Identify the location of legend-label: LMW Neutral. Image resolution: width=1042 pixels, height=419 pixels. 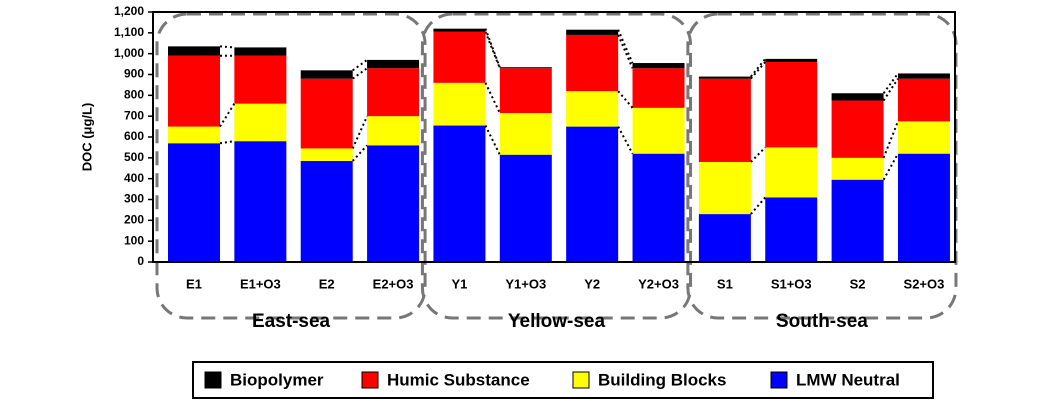
(848, 379).